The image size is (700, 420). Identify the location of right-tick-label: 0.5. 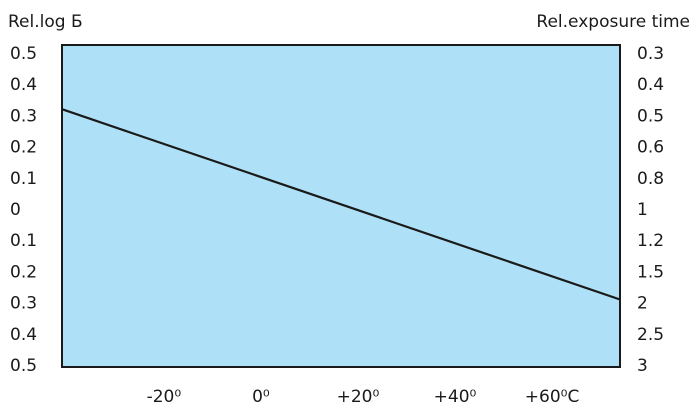
(650, 116).